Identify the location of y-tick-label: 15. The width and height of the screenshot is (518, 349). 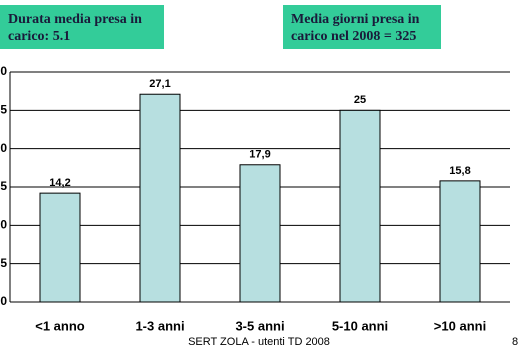
(3, 186).